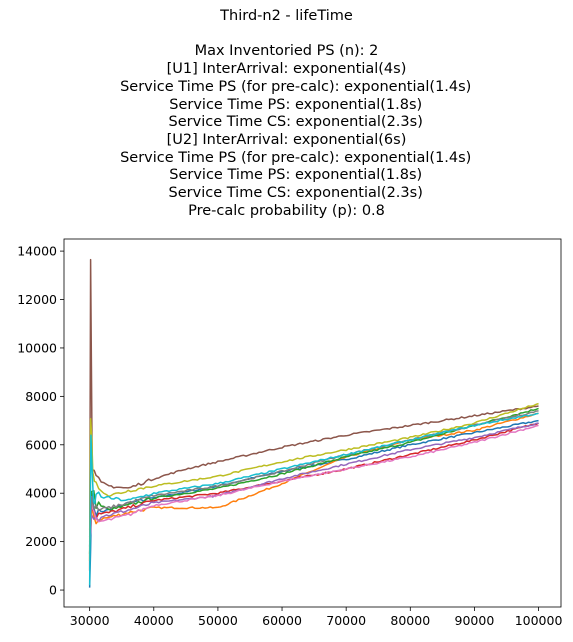 The height and width of the screenshot is (642, 573). Describe the element at coordinates (37, 251) in the screenshot. I see `y-tick-label: 14000` at that location.